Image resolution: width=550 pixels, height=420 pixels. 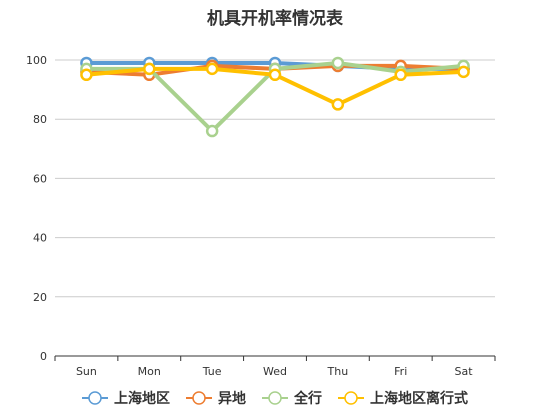 I want to click on x-tick-label: Sun, so click(x=86, y=371).